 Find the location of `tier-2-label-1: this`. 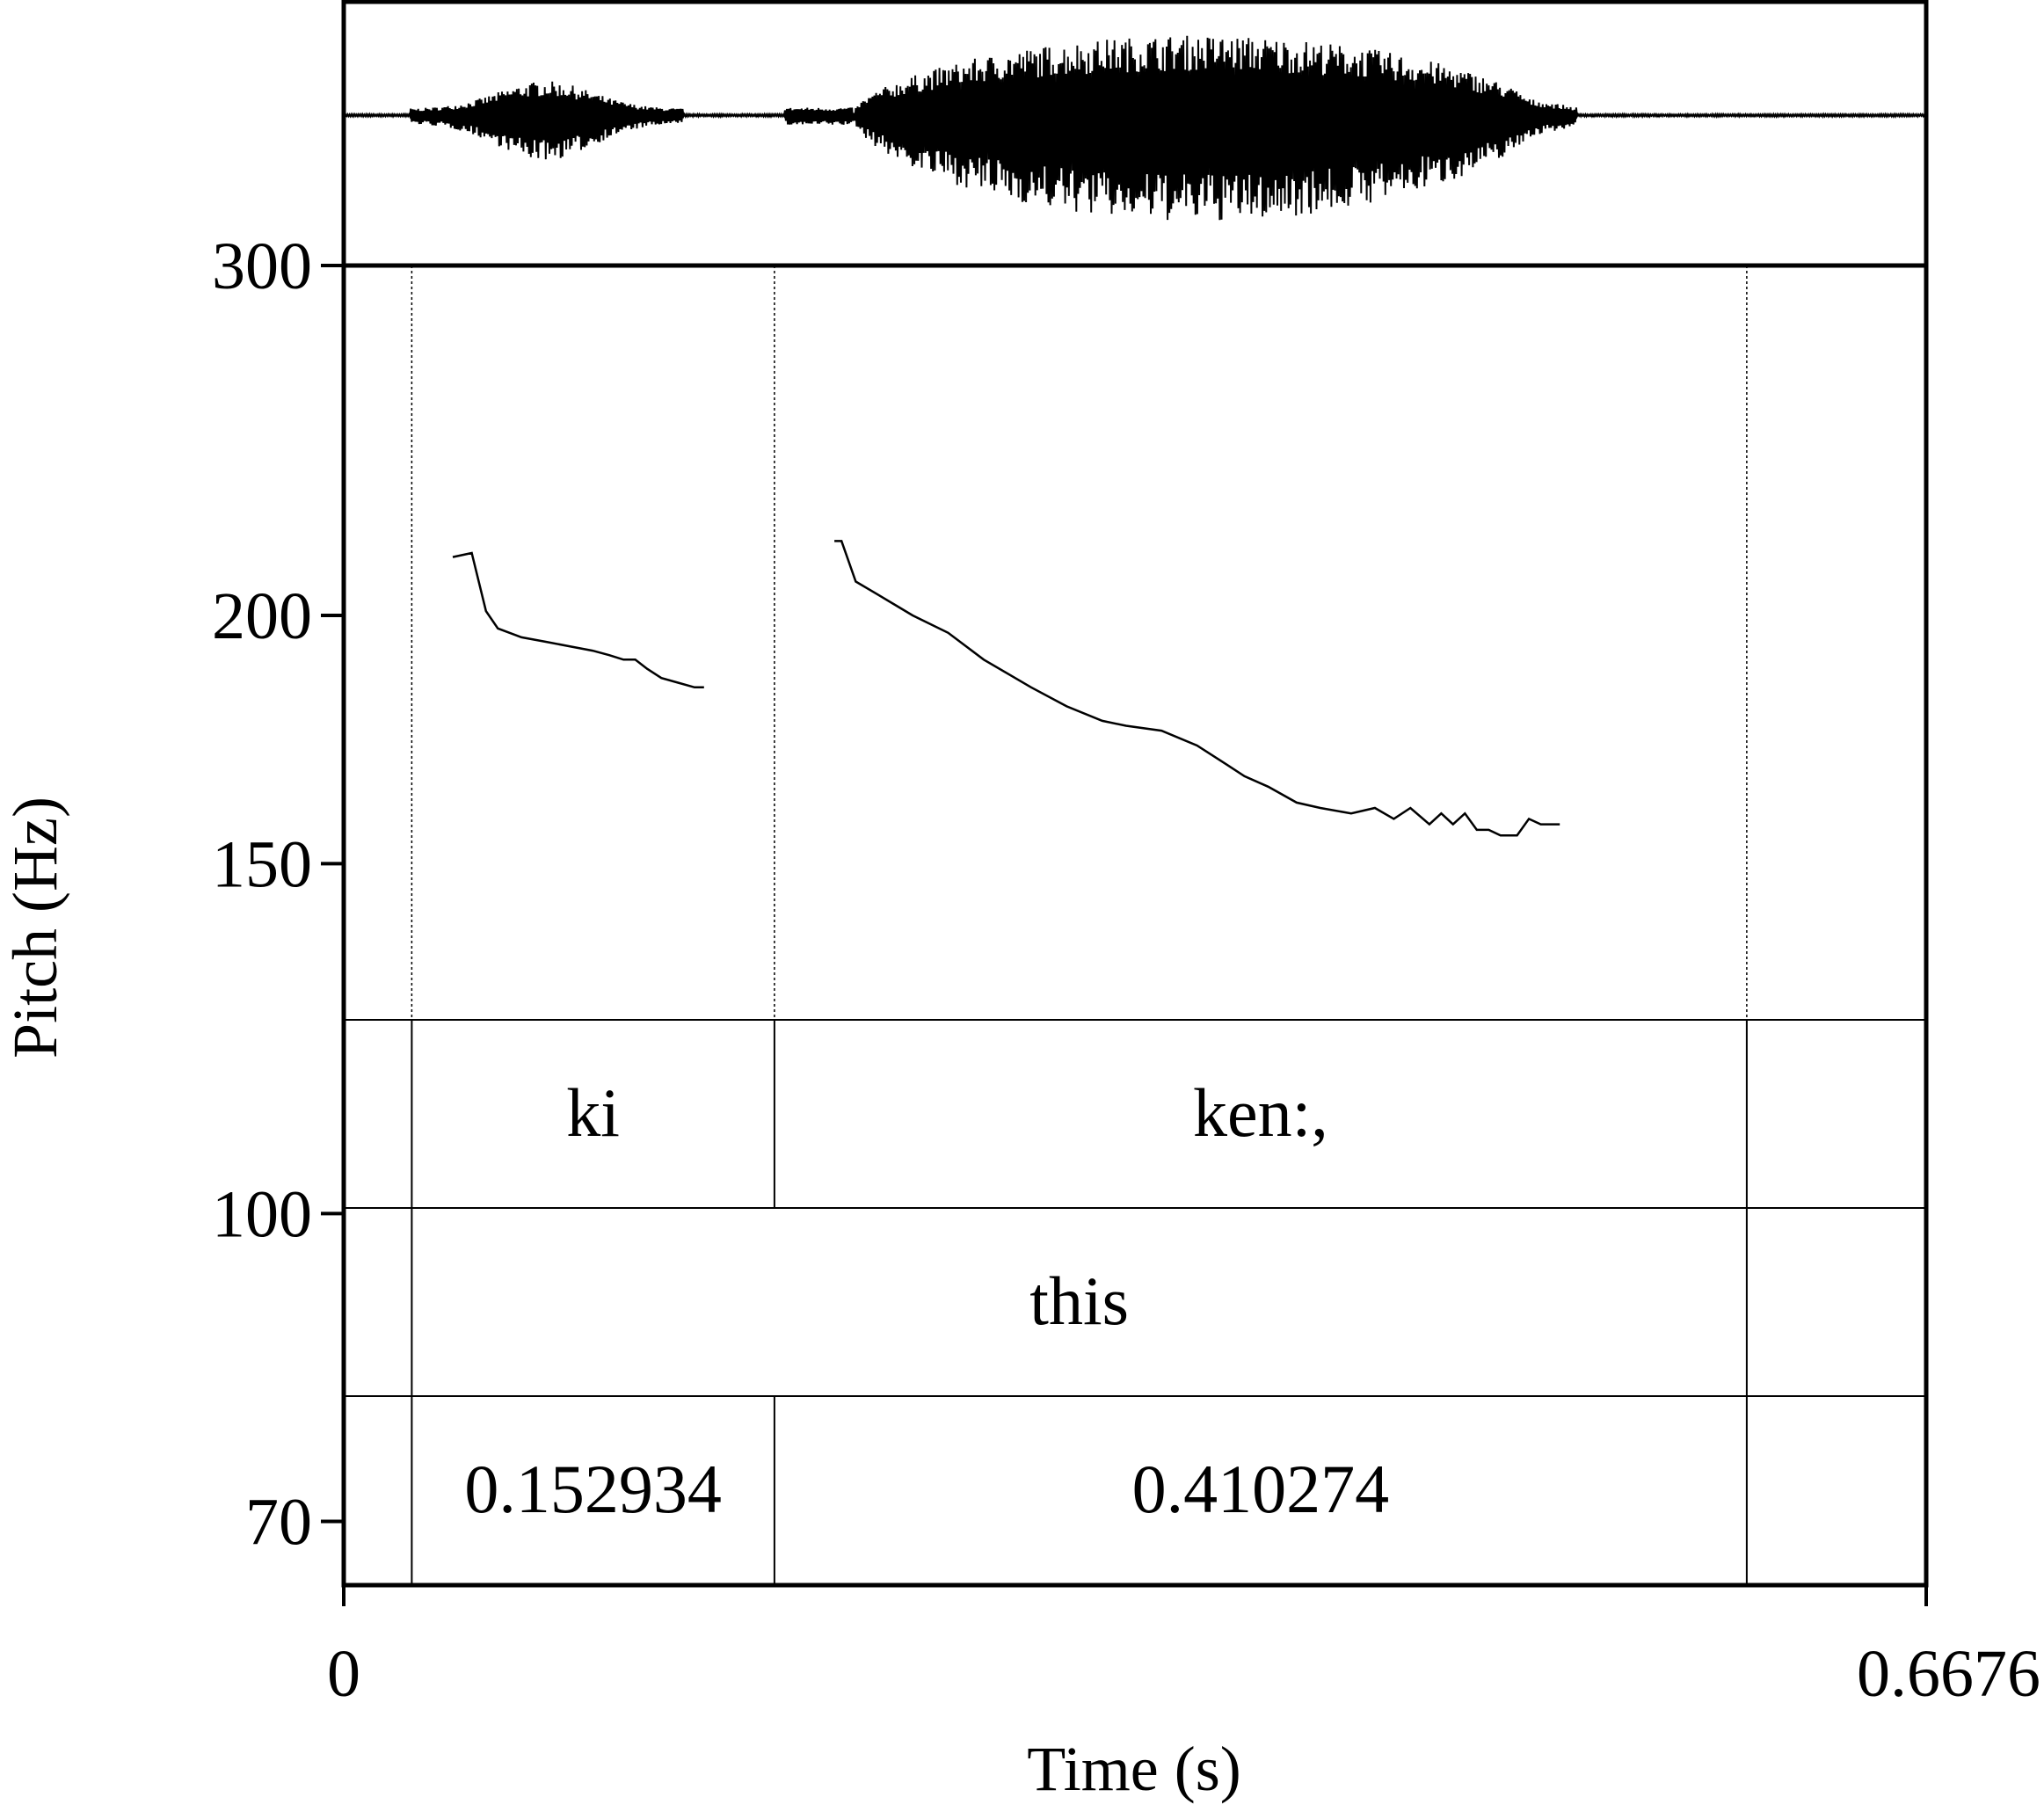

tier-2-label-1: this is located at coordinates (1079, 1300).